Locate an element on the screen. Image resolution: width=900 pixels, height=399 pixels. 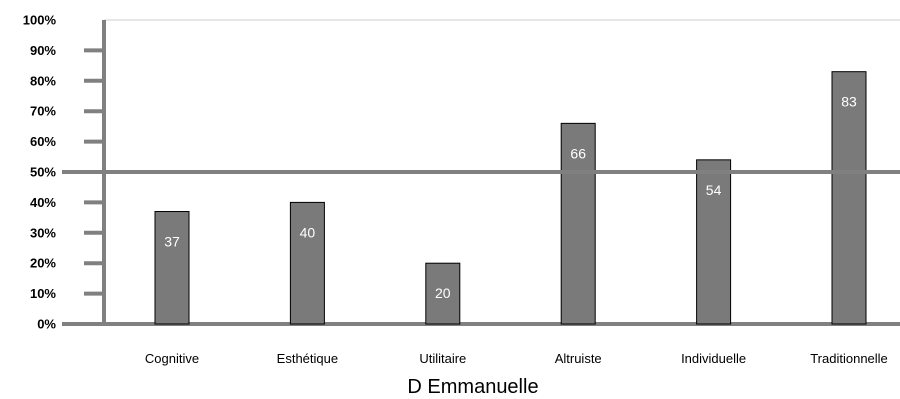
x-tick-label: Esthétique is located at coordinates (307, 358).